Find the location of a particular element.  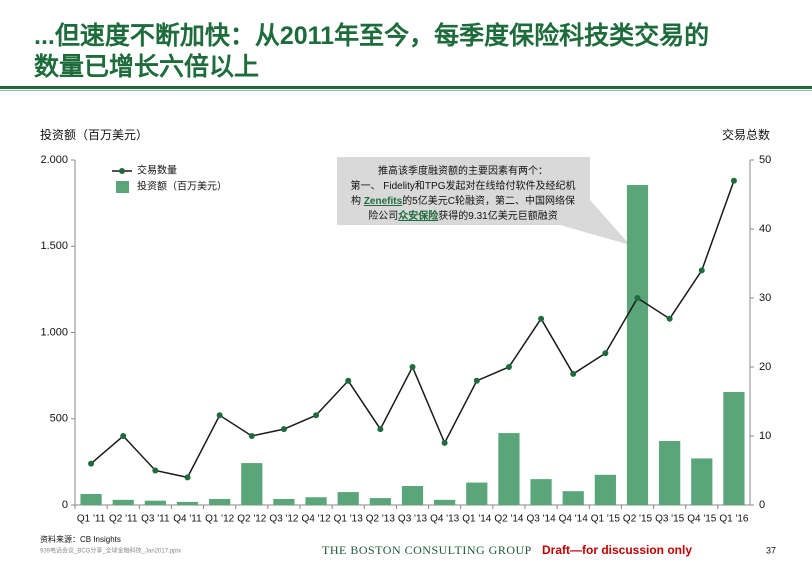

annotation-line: 第一、 Fidelity和TPG发起对在线给付软件及经纪机 is located at coordinates (462, 185).